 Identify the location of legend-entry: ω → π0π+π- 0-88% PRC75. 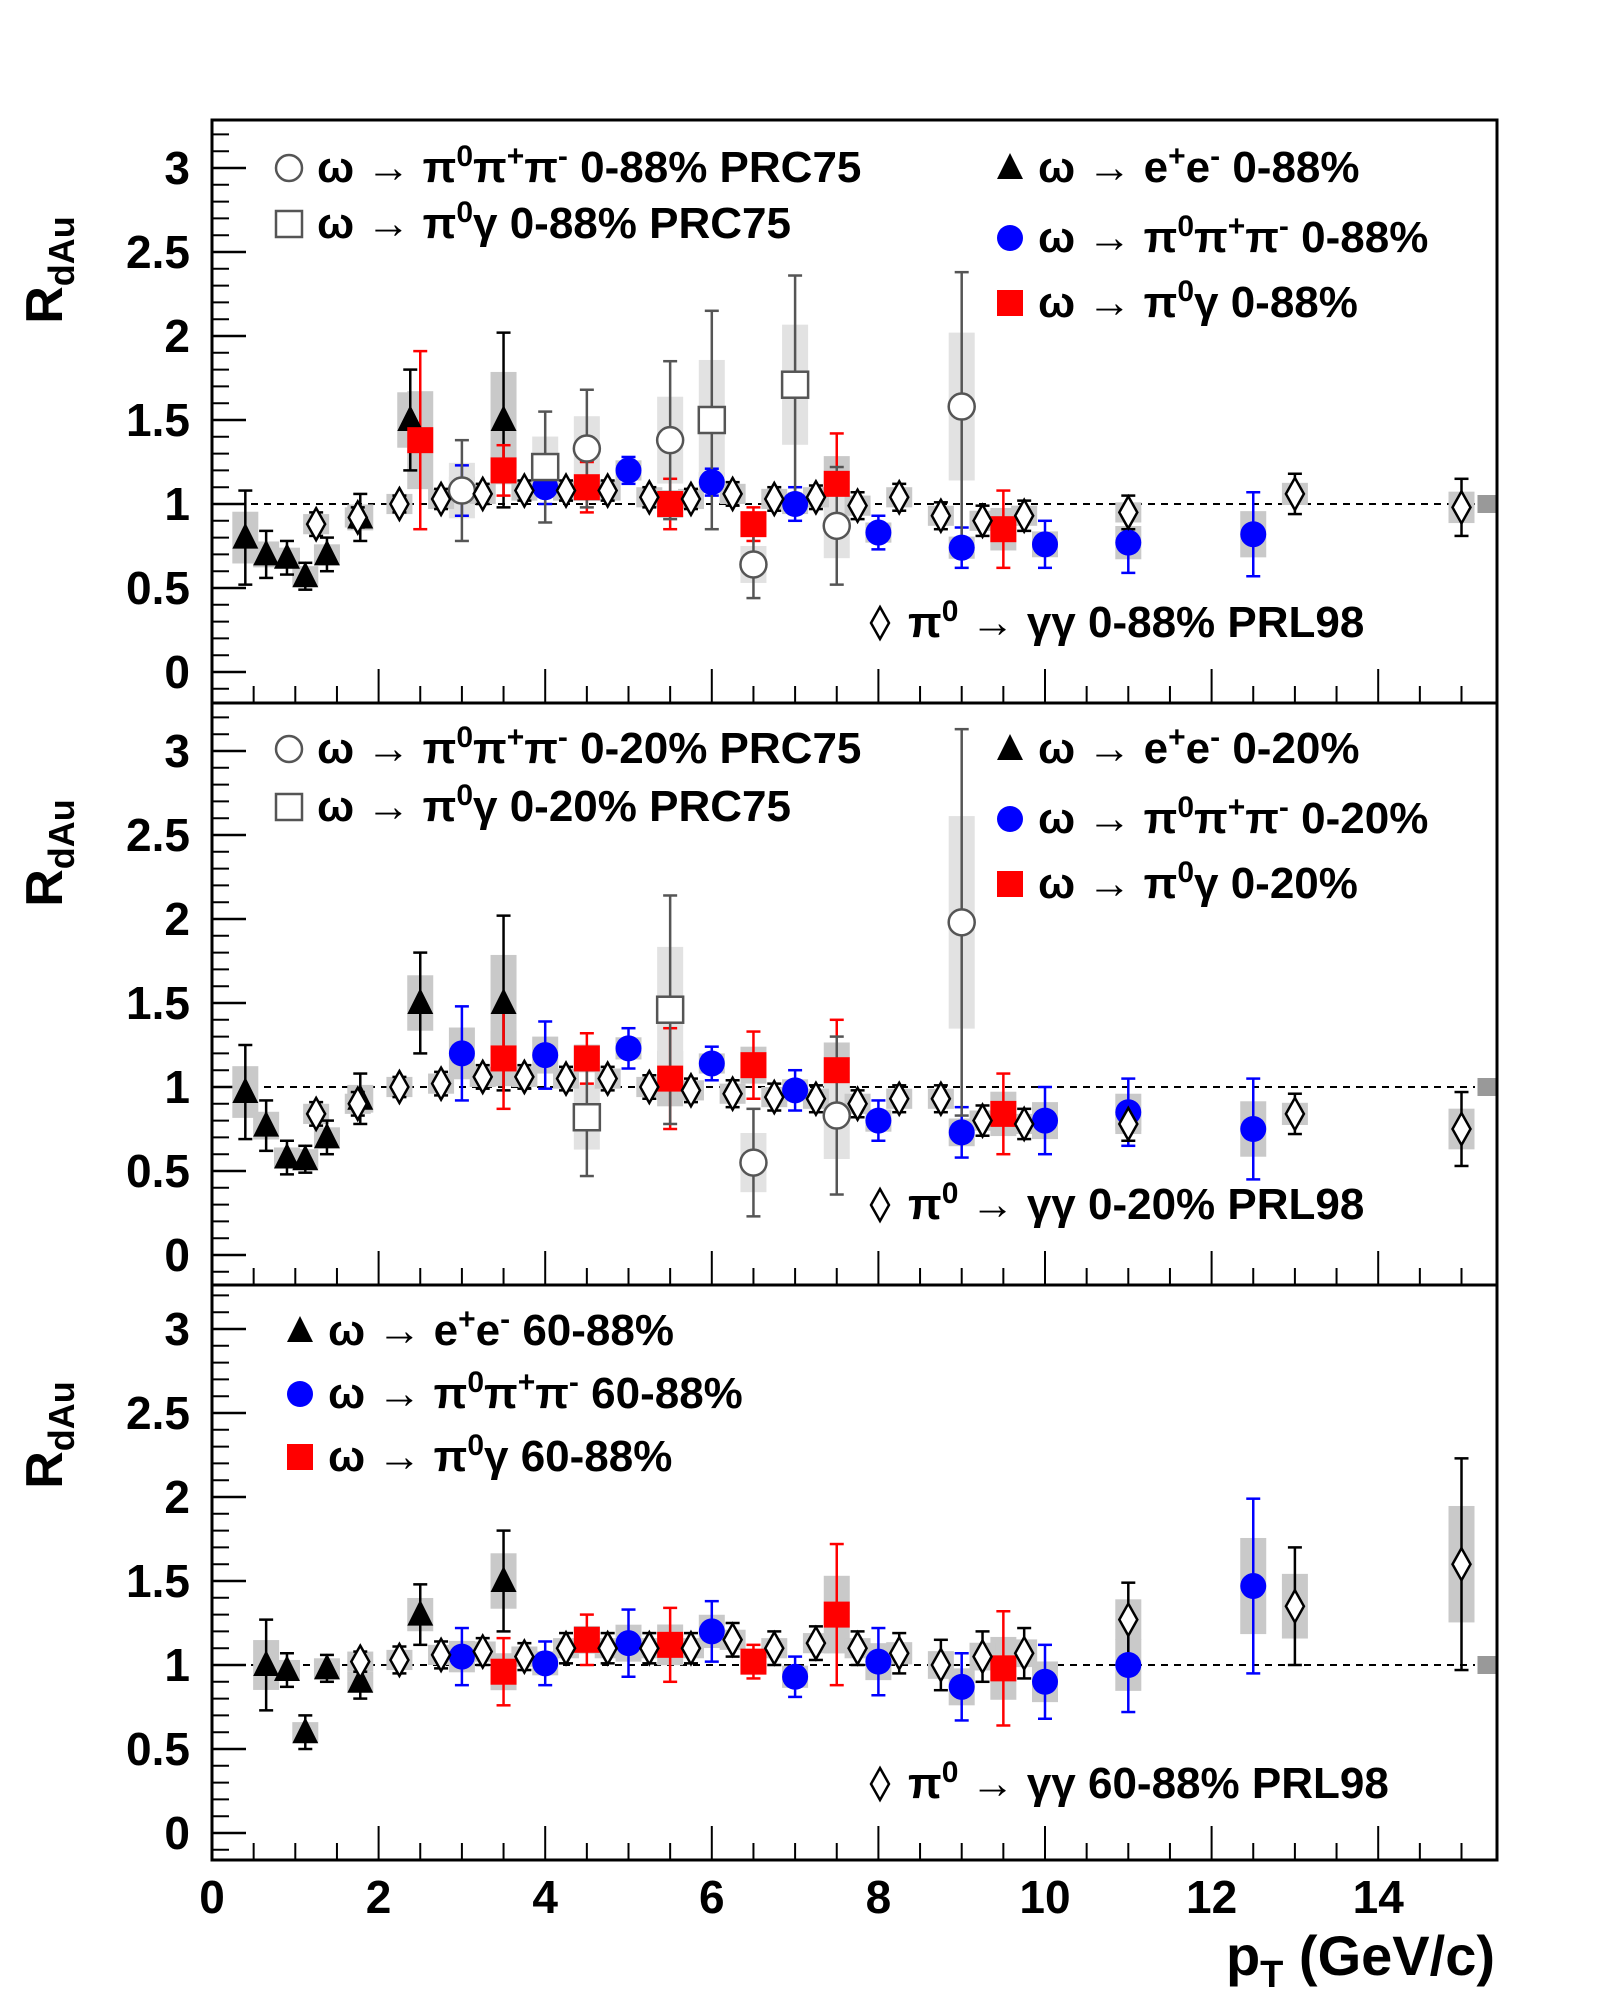
(589, 166).